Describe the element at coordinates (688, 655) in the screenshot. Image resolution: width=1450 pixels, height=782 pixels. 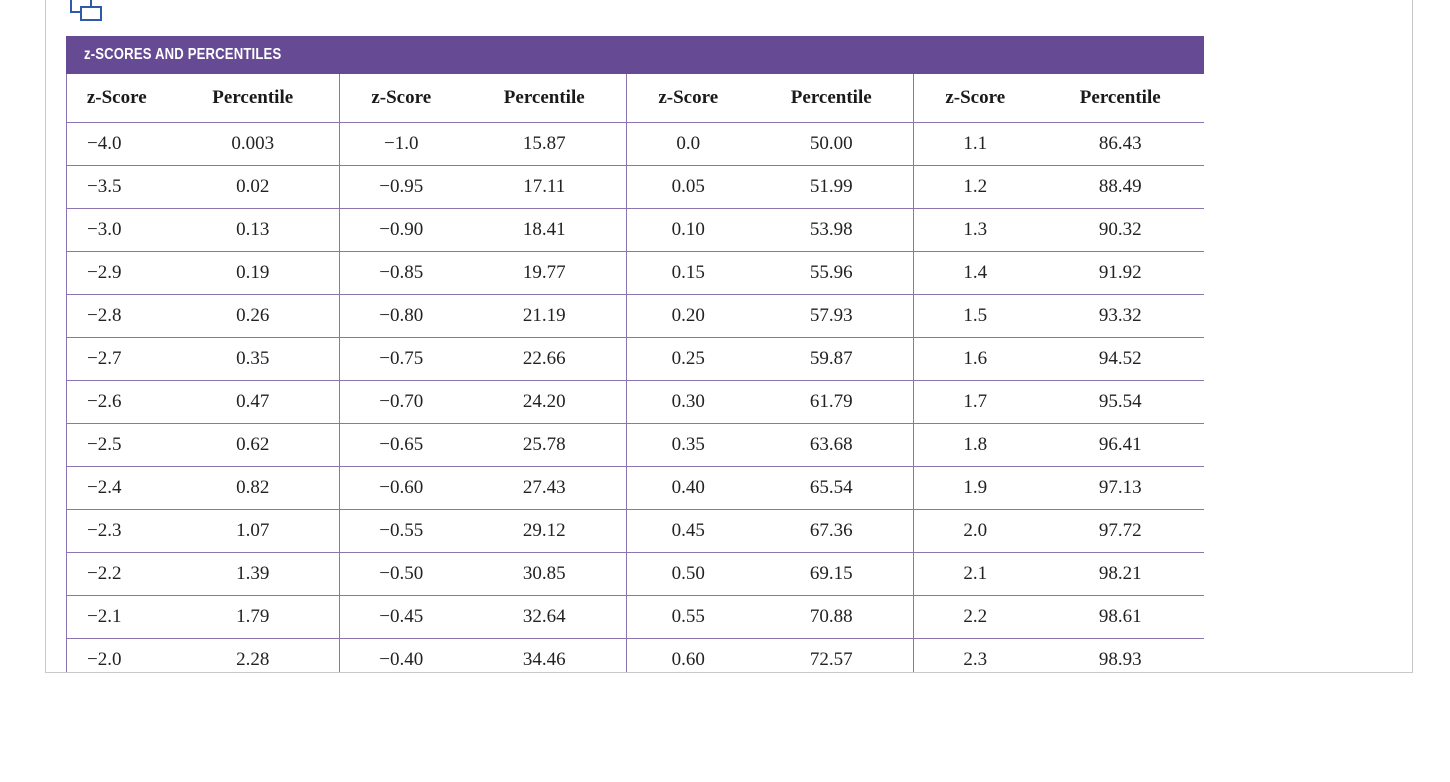
I see `z-score-cell: 0.60` at that location.